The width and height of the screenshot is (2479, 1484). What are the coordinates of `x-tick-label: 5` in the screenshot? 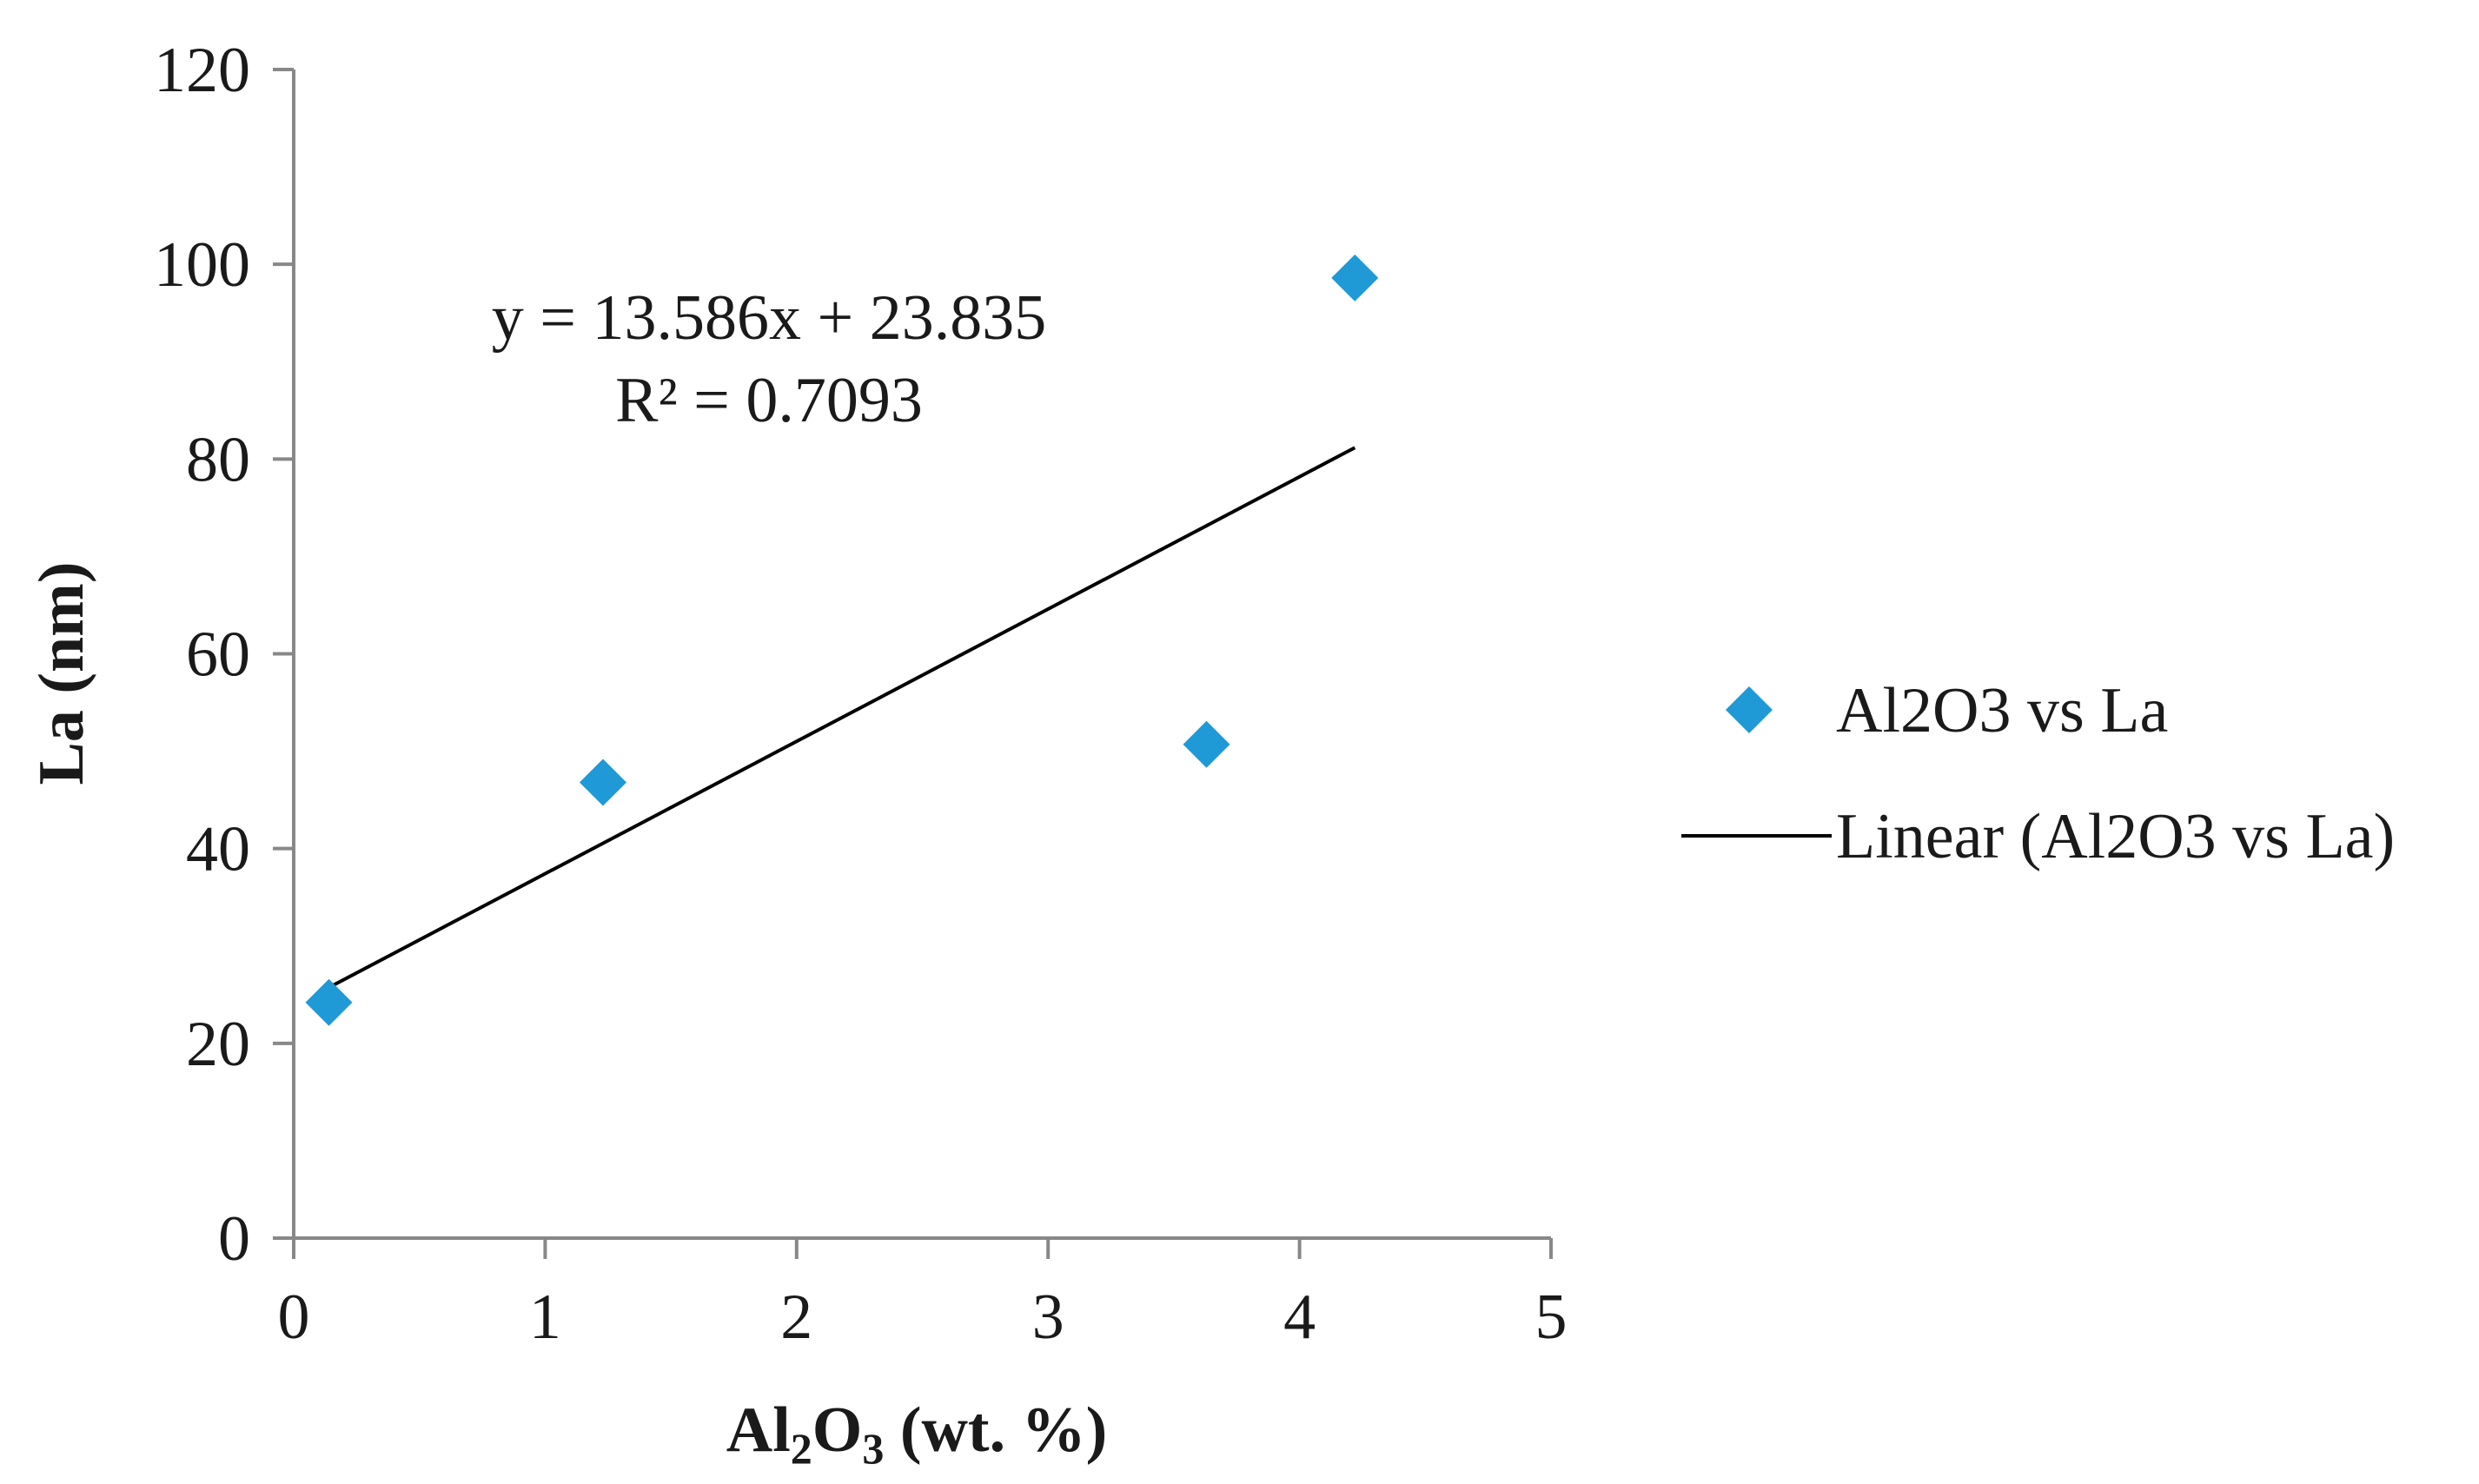 It's located at (1551, 1317).